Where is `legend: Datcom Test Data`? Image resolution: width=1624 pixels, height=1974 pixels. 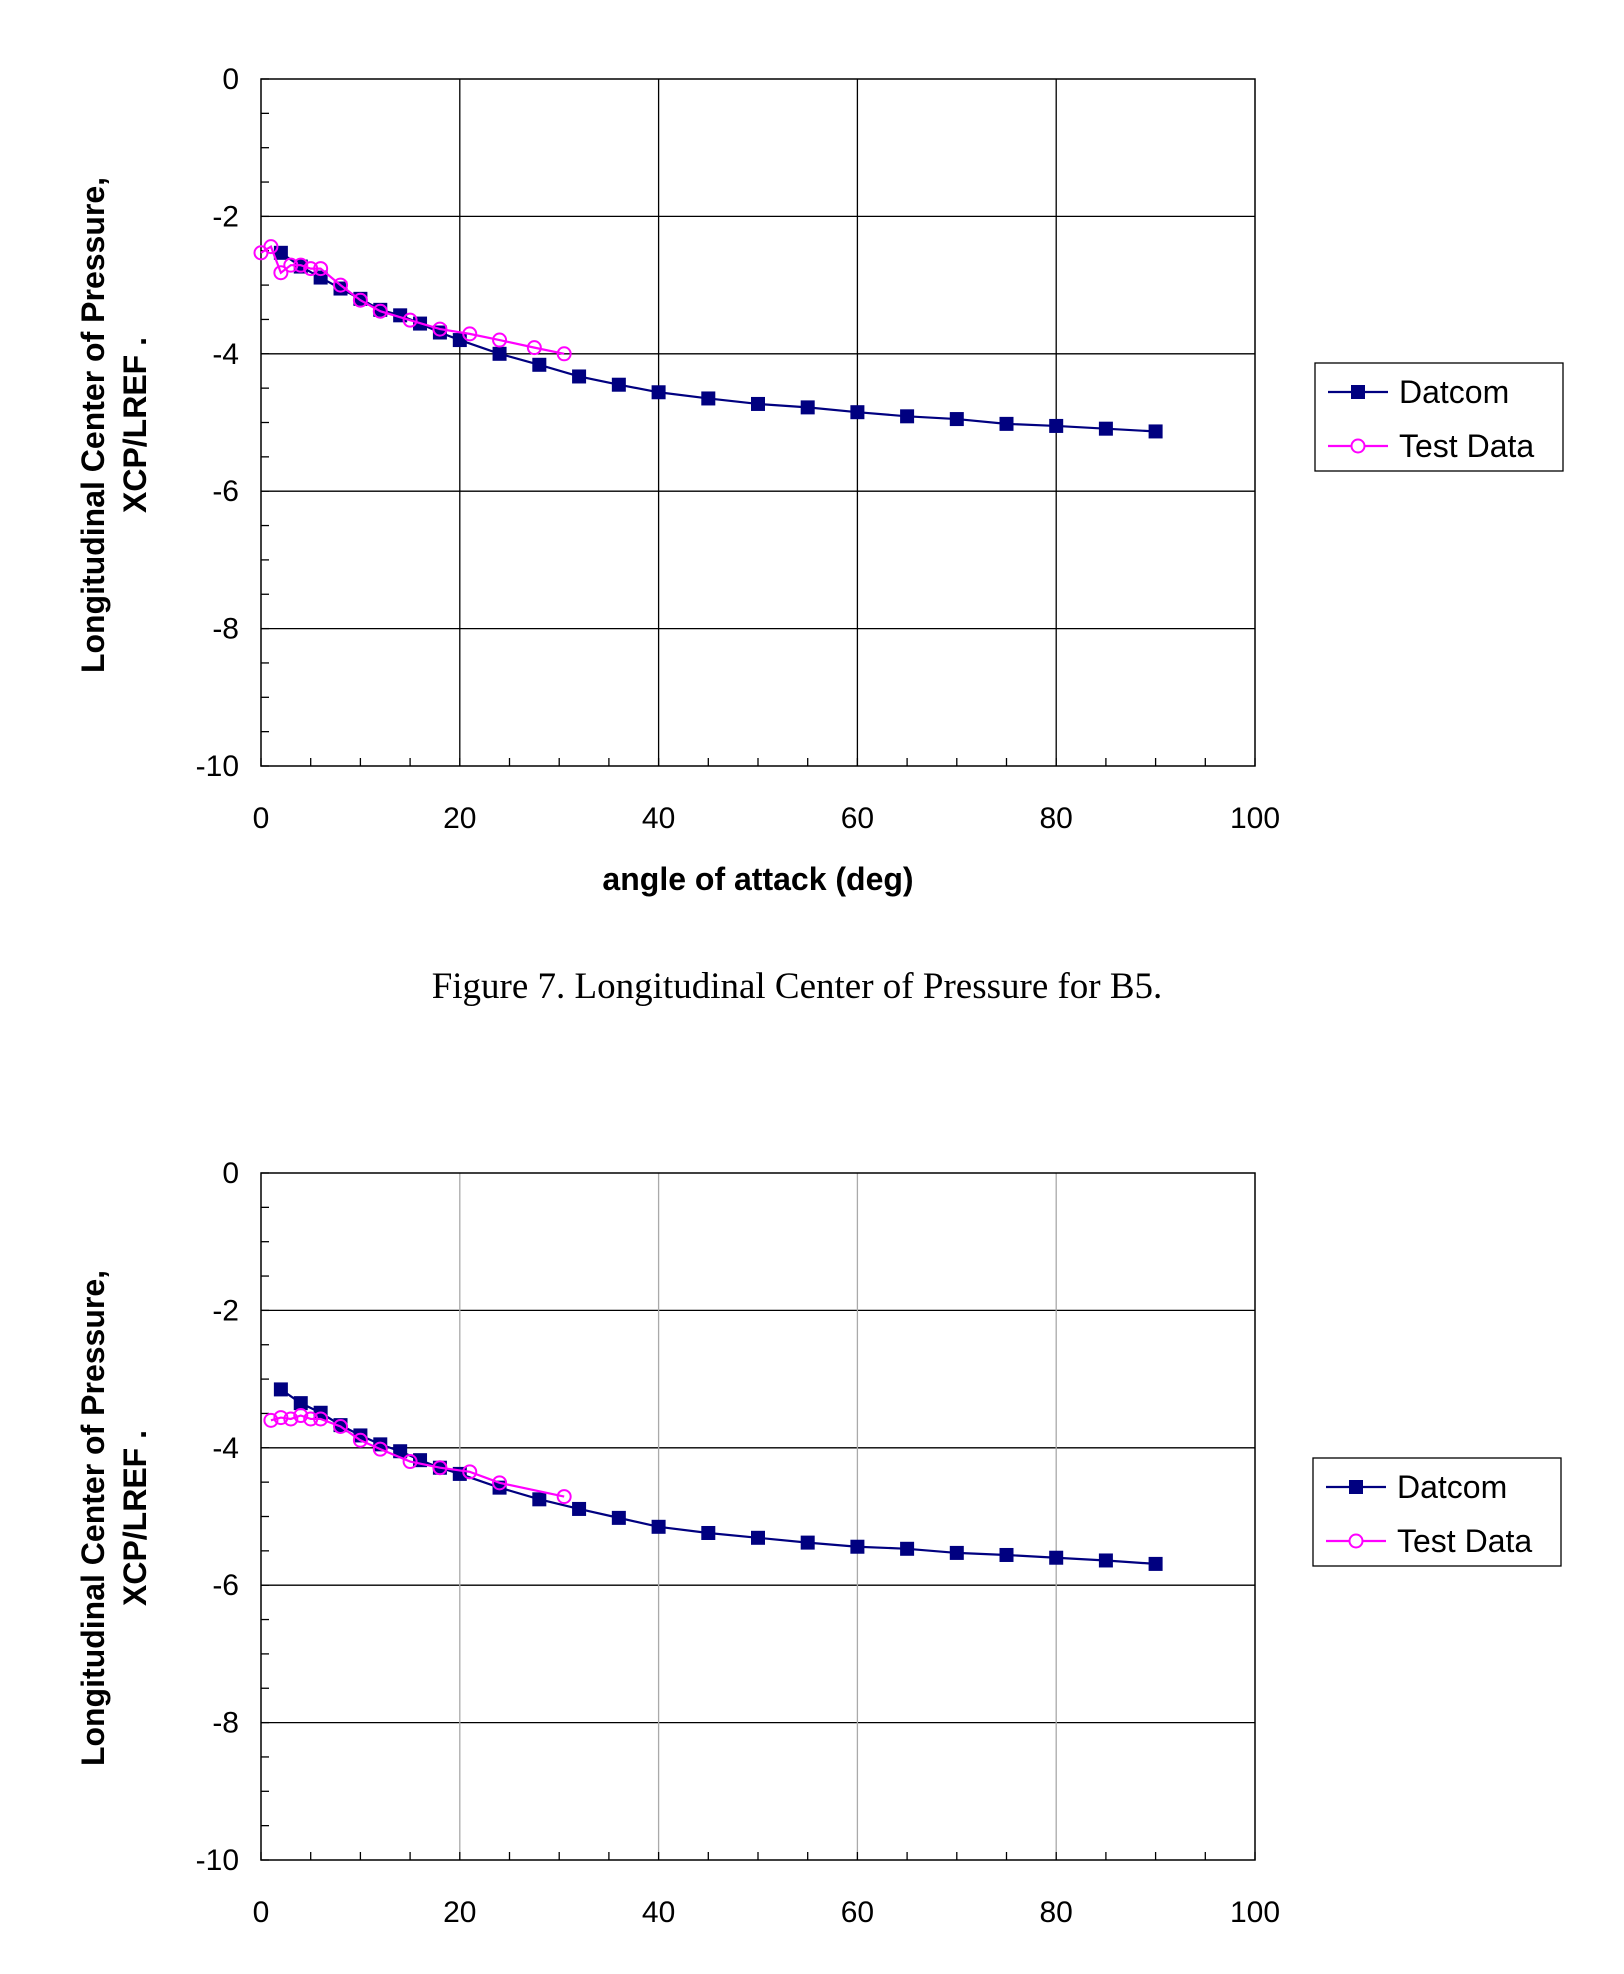 legend: Datcom Test Data is located at coordinates (1439, 417).